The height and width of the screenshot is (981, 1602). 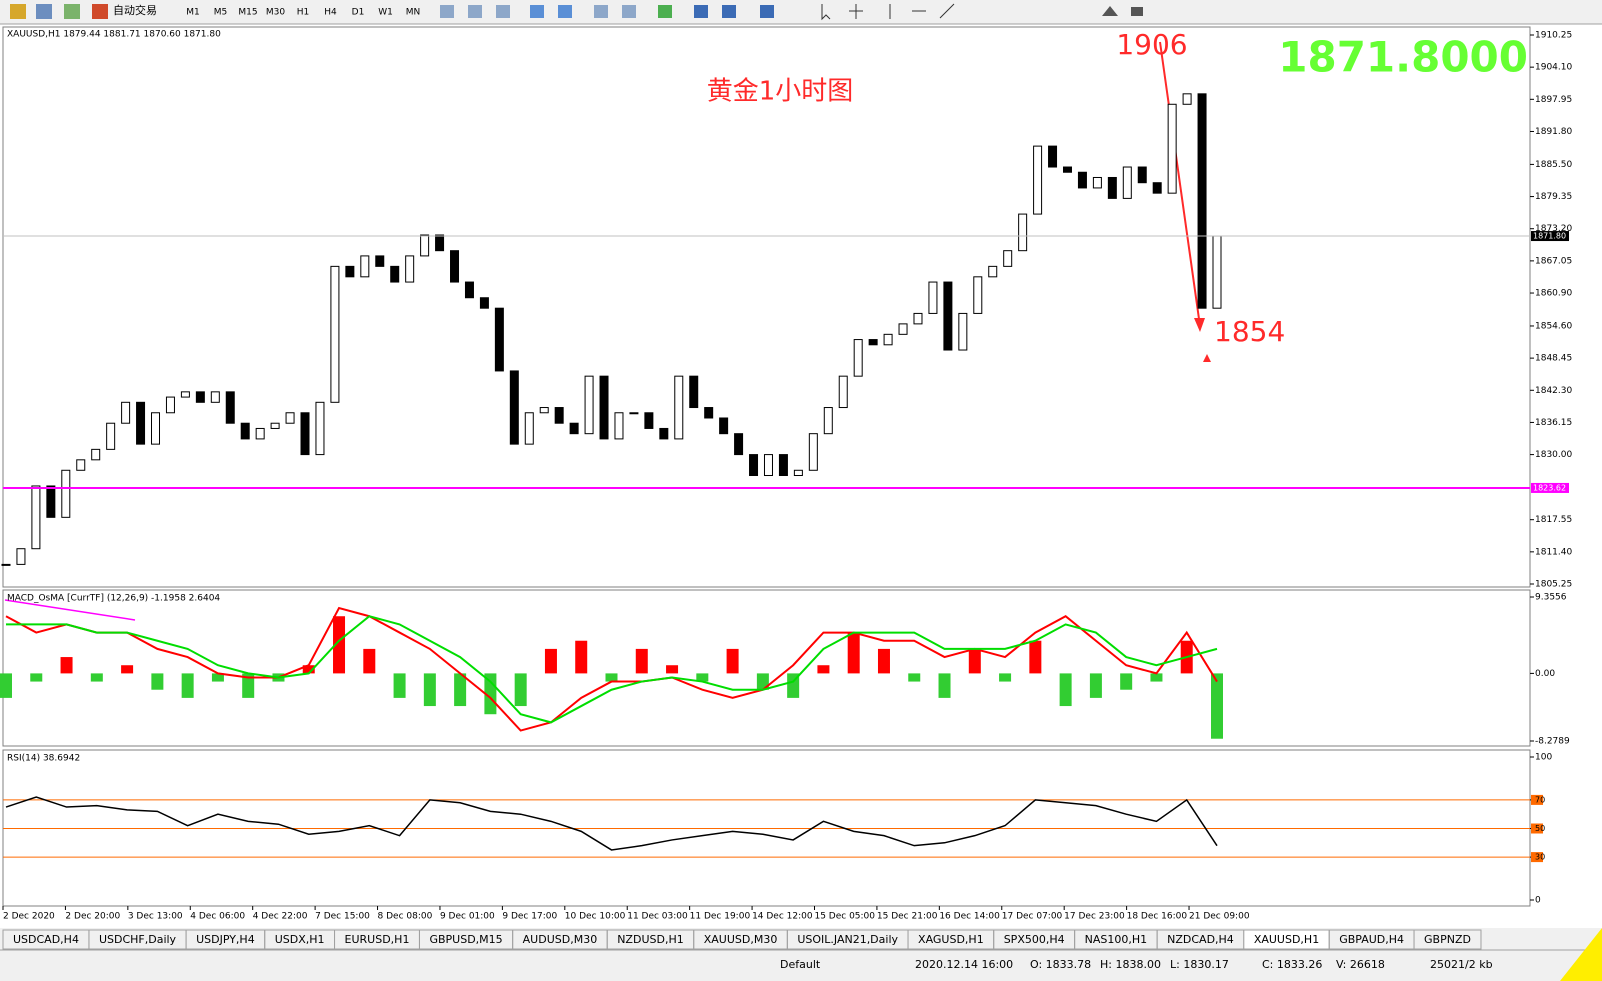 What do you see at coordinates (1207, 358) in the screenshot?
I see `marker` at bounding box center [1207, 358].